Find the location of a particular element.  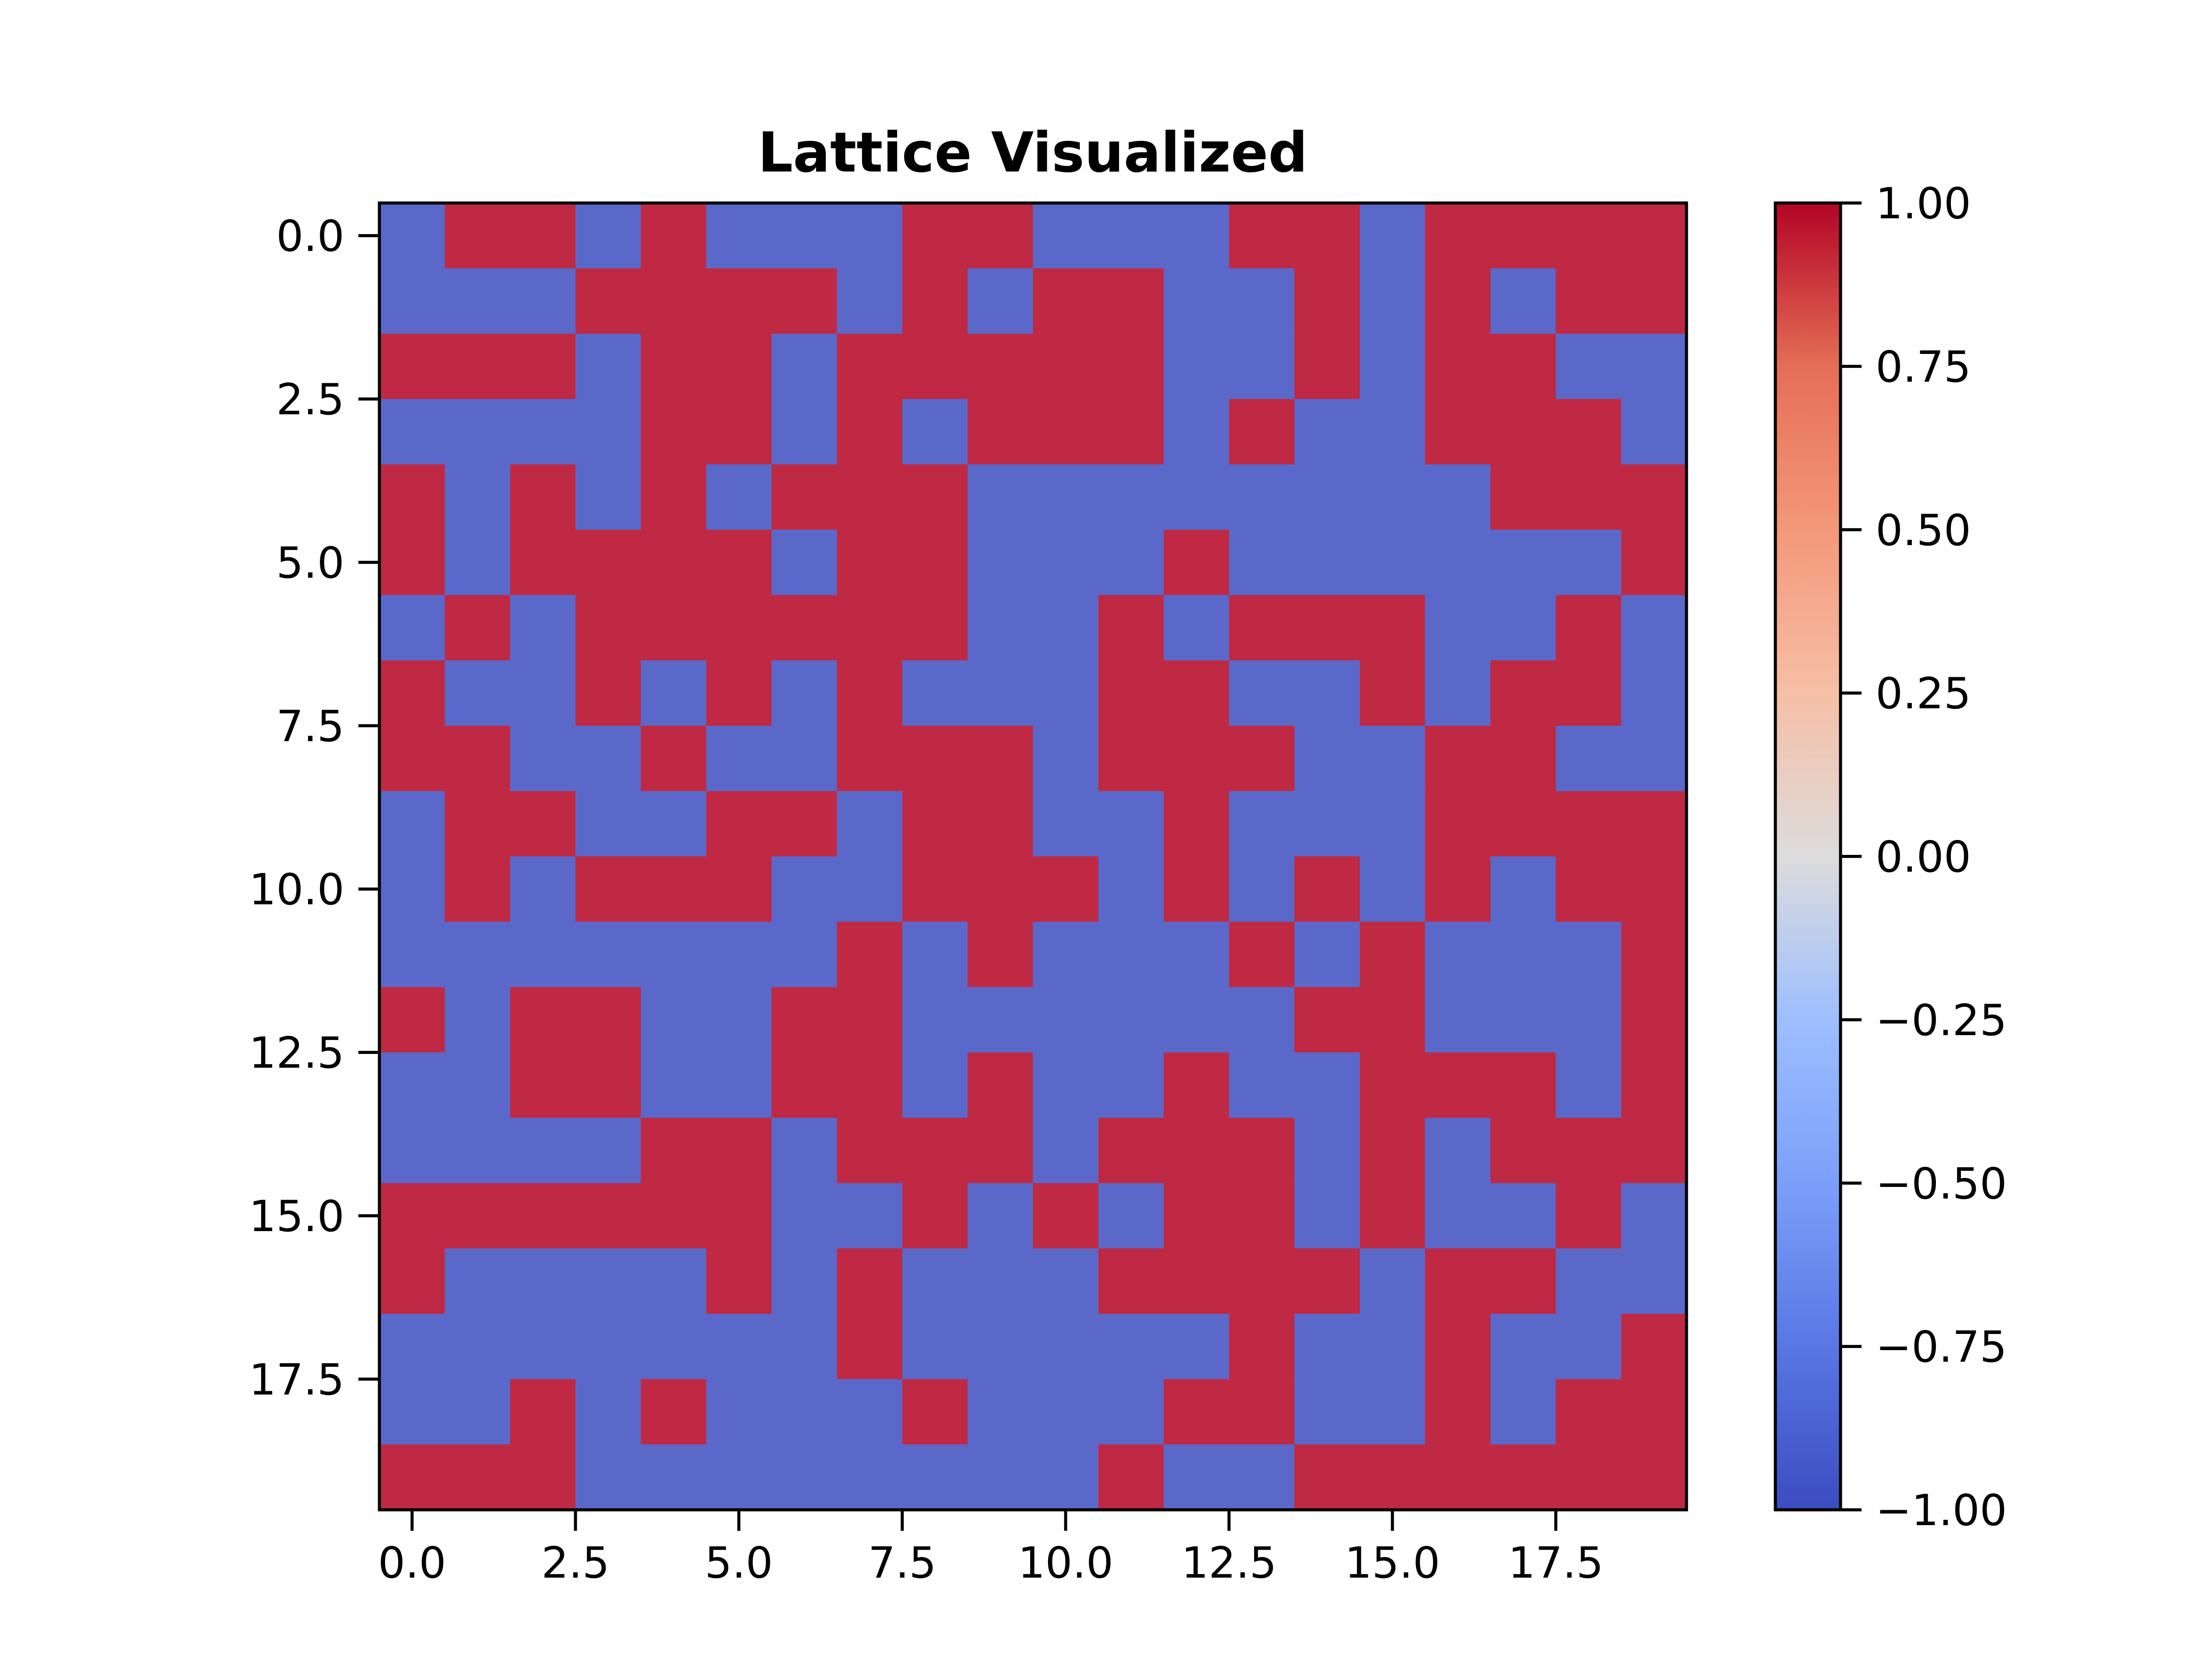

x-tick-label: 12.5 is located at coordinates (1228, 1563).